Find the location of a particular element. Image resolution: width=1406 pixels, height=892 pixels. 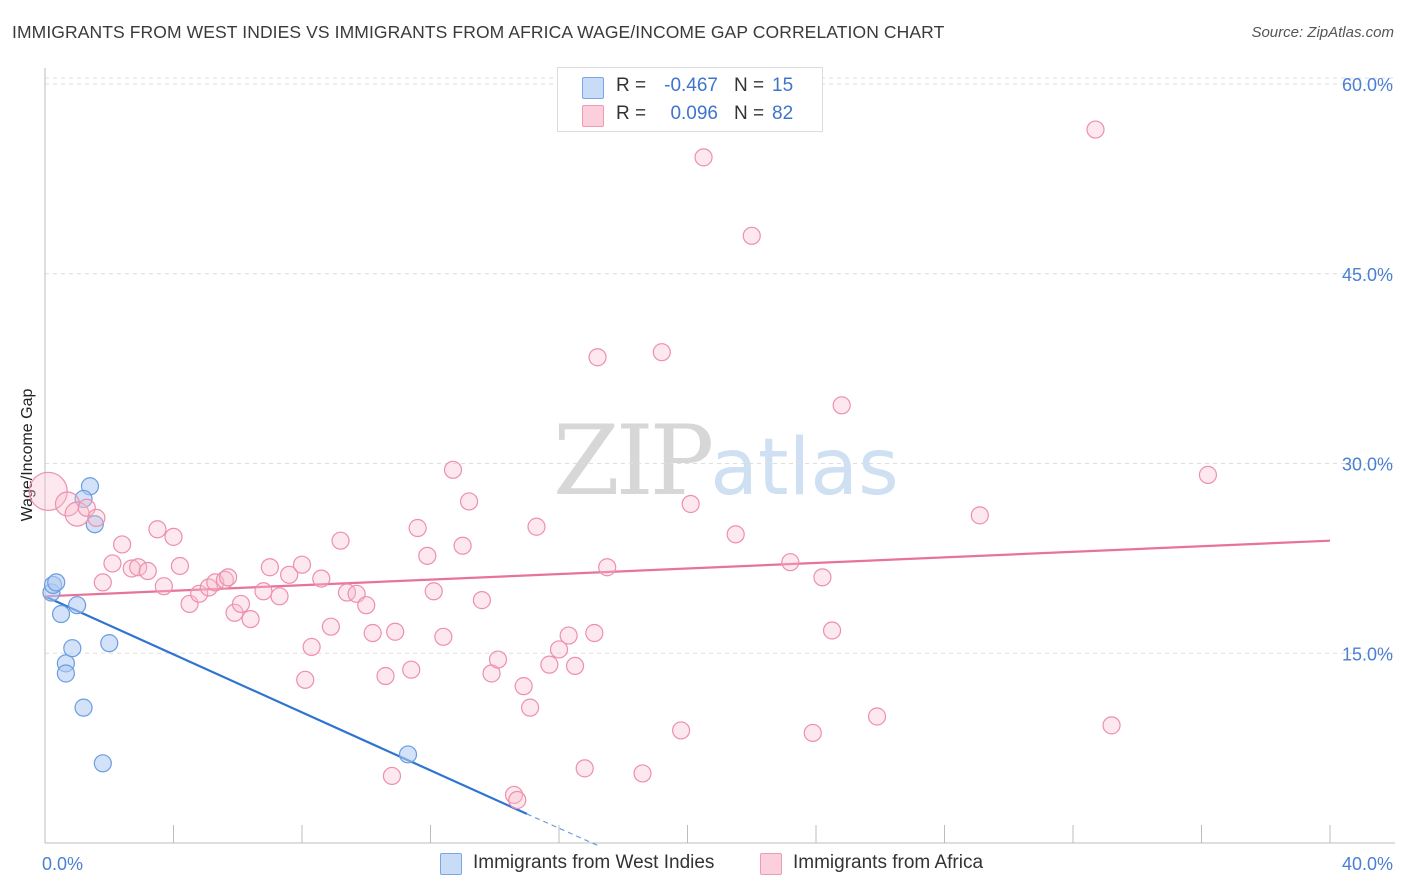

watermark: ZIPatlas is located at coordinates (726, 461).